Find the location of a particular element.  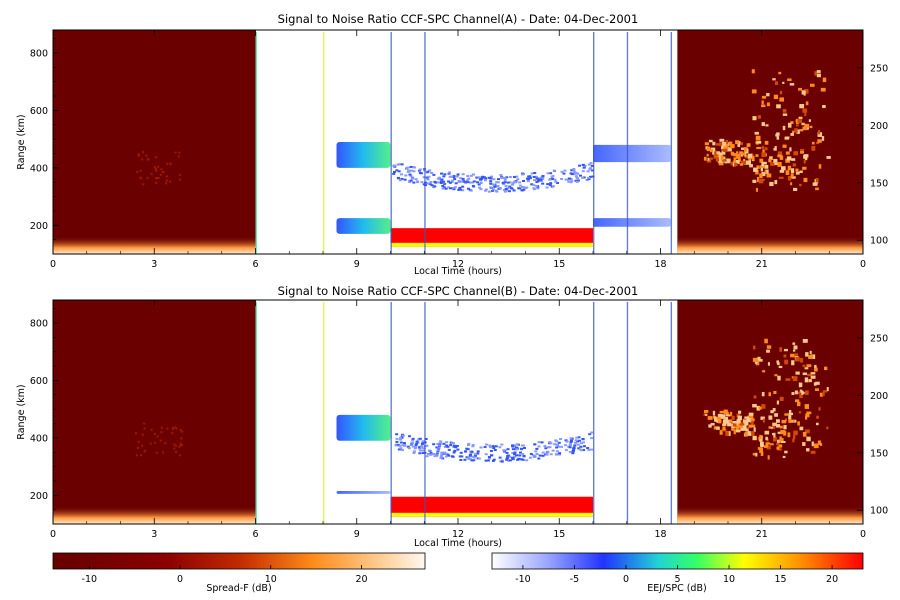

spread-f-region is located at coordinates (770, 412).